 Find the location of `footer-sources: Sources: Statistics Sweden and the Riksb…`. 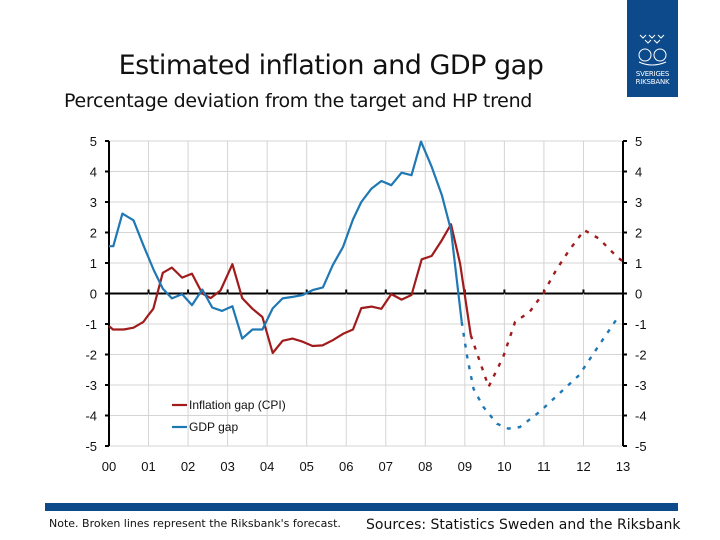

footer-sources: Sources: Statistics Sweden and the Riksb… is located at coordinates (523, 525).